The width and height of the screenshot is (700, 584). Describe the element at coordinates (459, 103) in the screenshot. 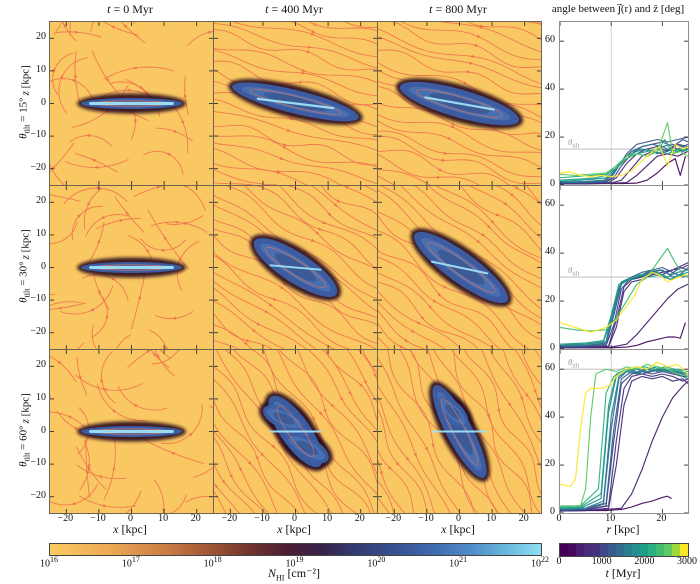

I see `map-panel-r0c2` at that location.